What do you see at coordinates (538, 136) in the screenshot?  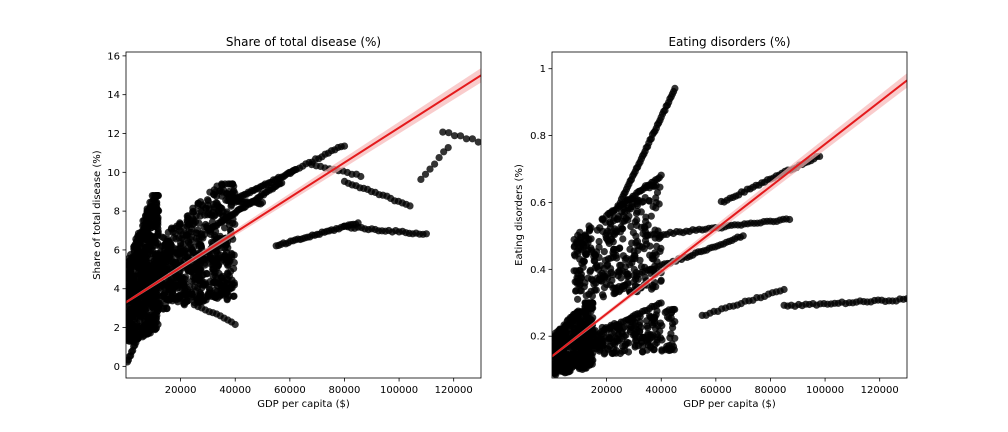 I see `y-tick-label: 0.8` at bounding box center [538, 136].